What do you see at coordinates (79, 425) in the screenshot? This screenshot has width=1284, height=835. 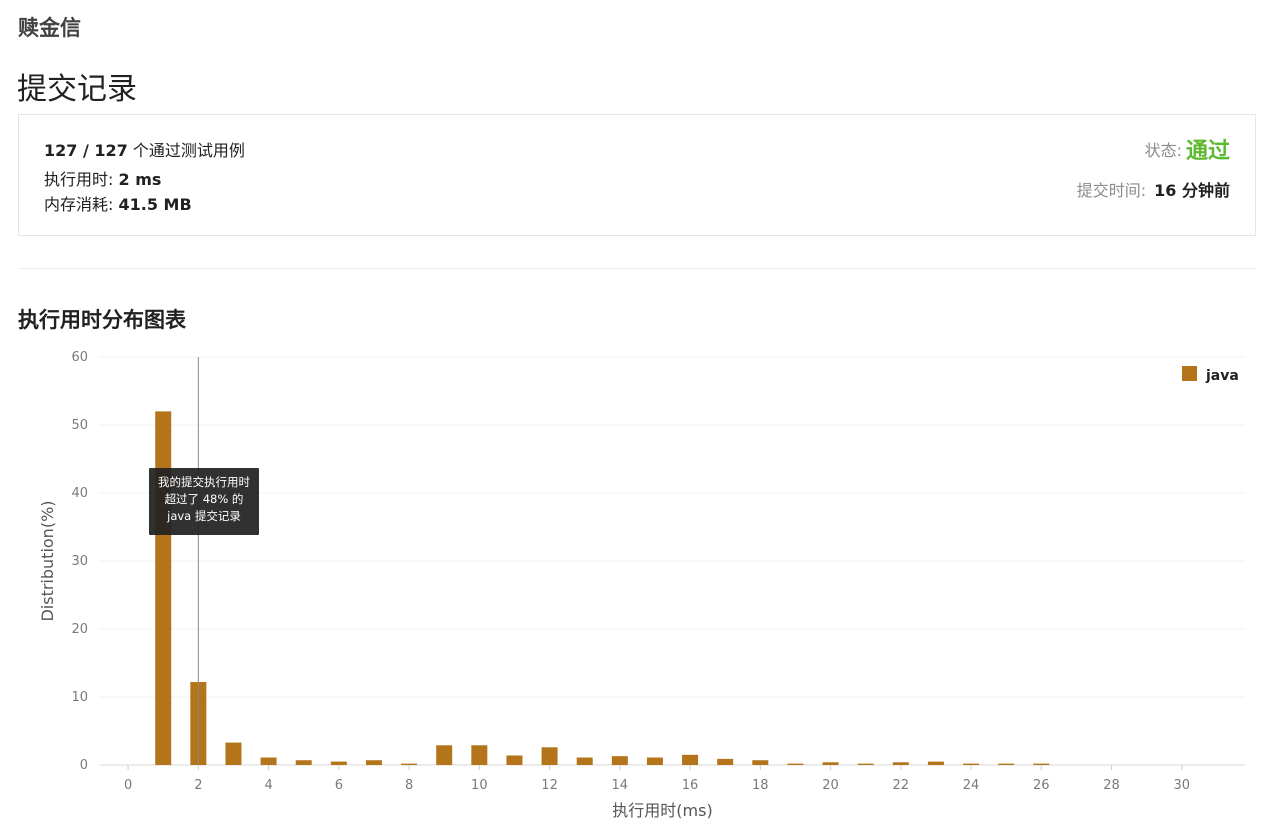 I see `y-tick-label: 50` at bounding box center [79, 425].